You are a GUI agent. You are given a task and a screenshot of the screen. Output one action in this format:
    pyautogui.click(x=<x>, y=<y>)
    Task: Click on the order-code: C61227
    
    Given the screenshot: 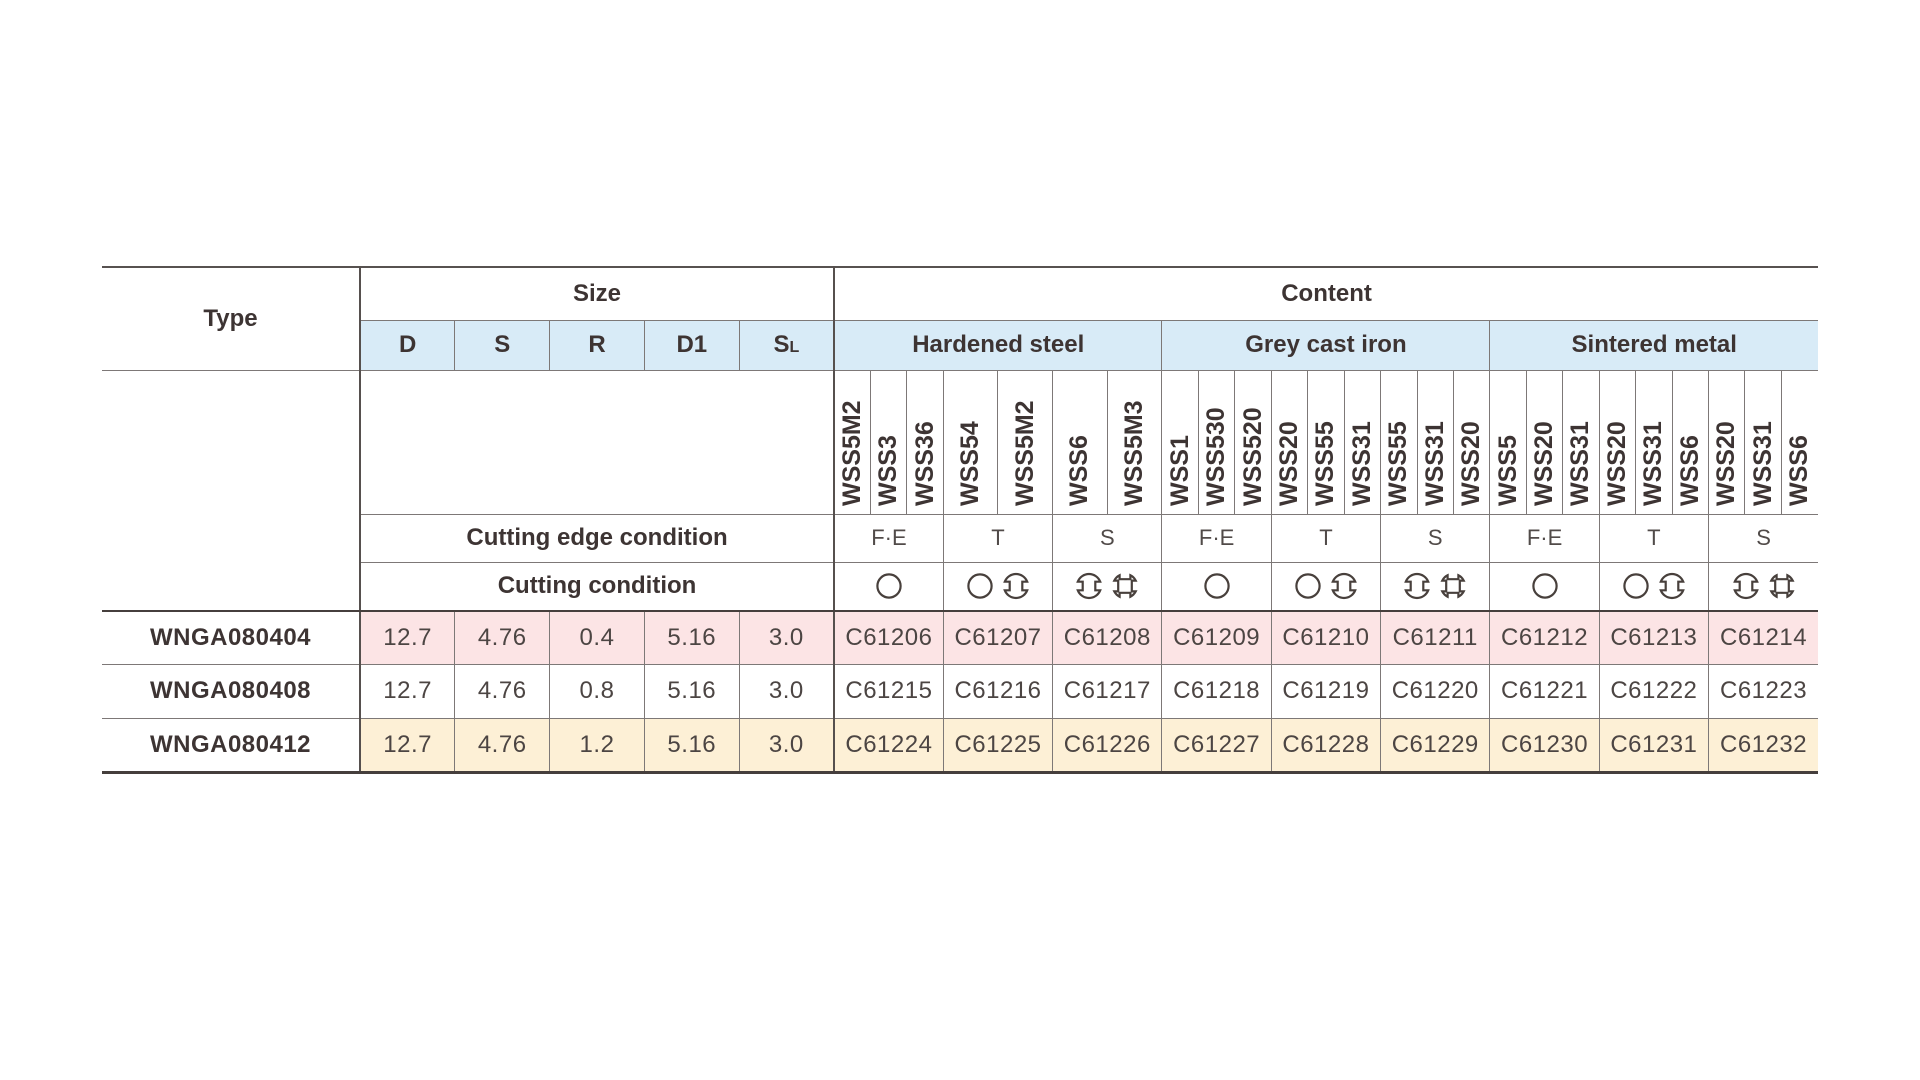 What is the action you would take?
    pyautogui.click(x=1216, y=745)
    